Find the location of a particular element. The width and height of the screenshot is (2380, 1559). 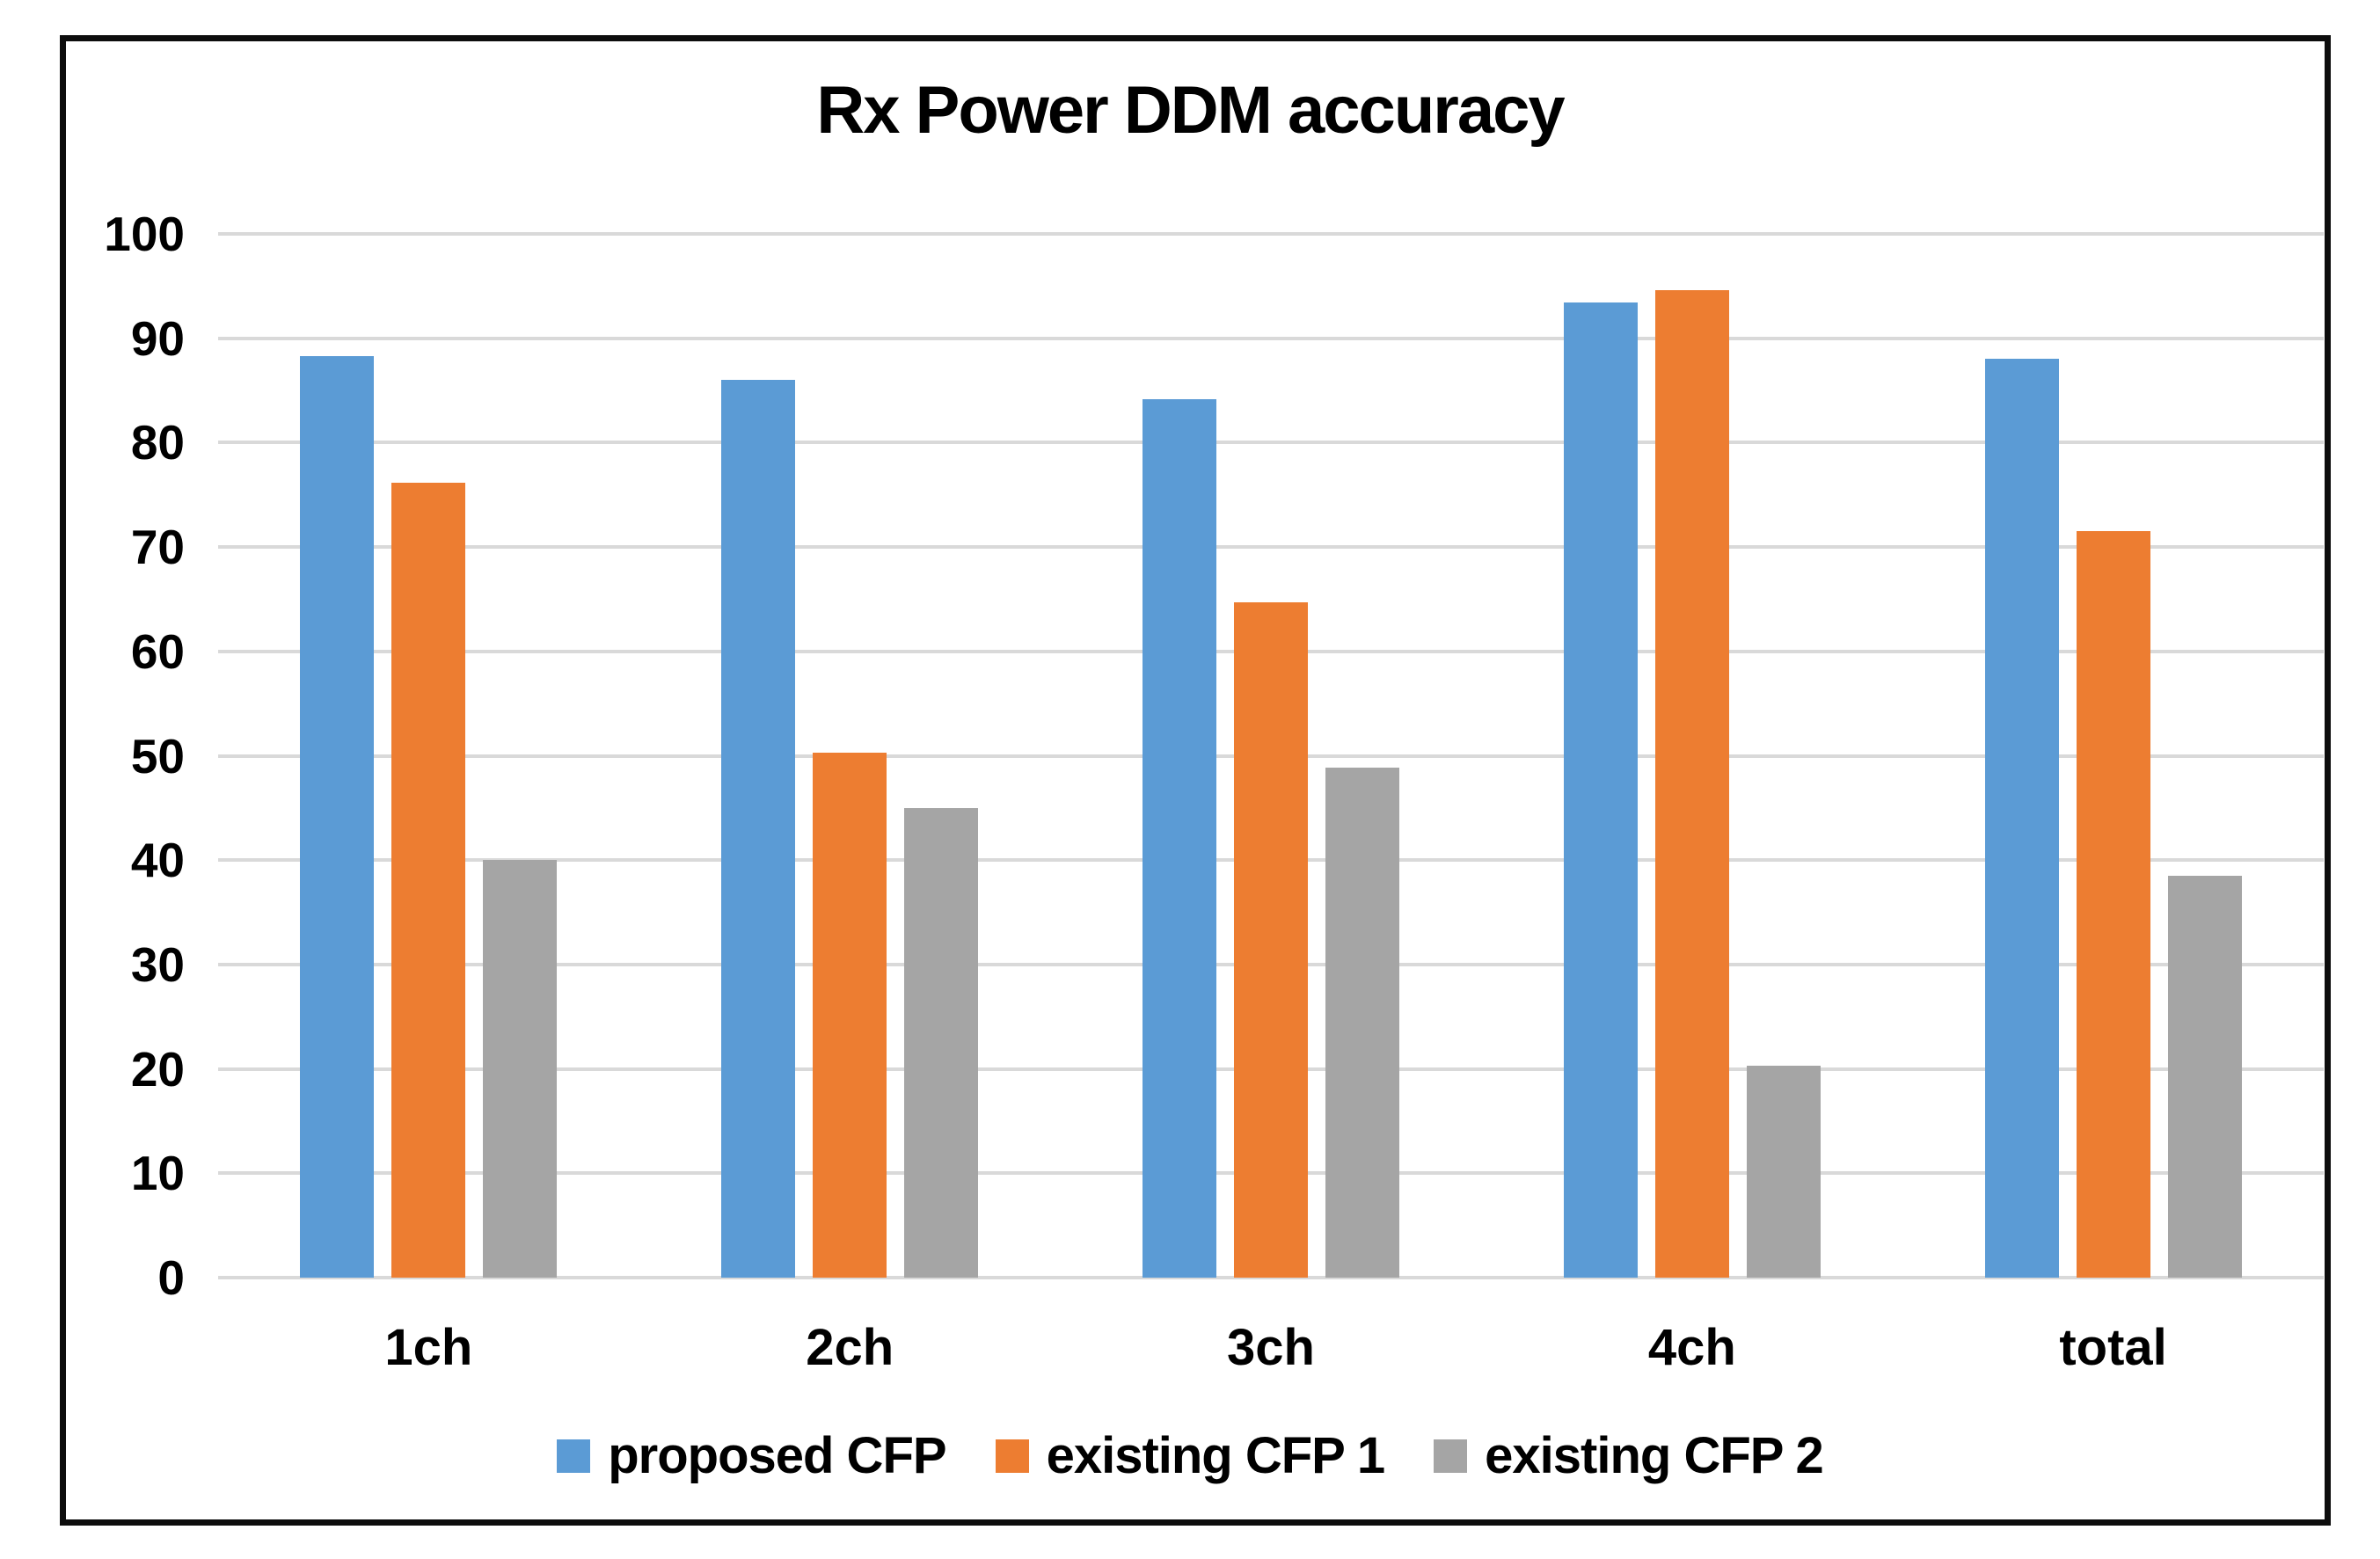

bar-existing-cfp-2-4ch is located at coordinates (1783, 1172).